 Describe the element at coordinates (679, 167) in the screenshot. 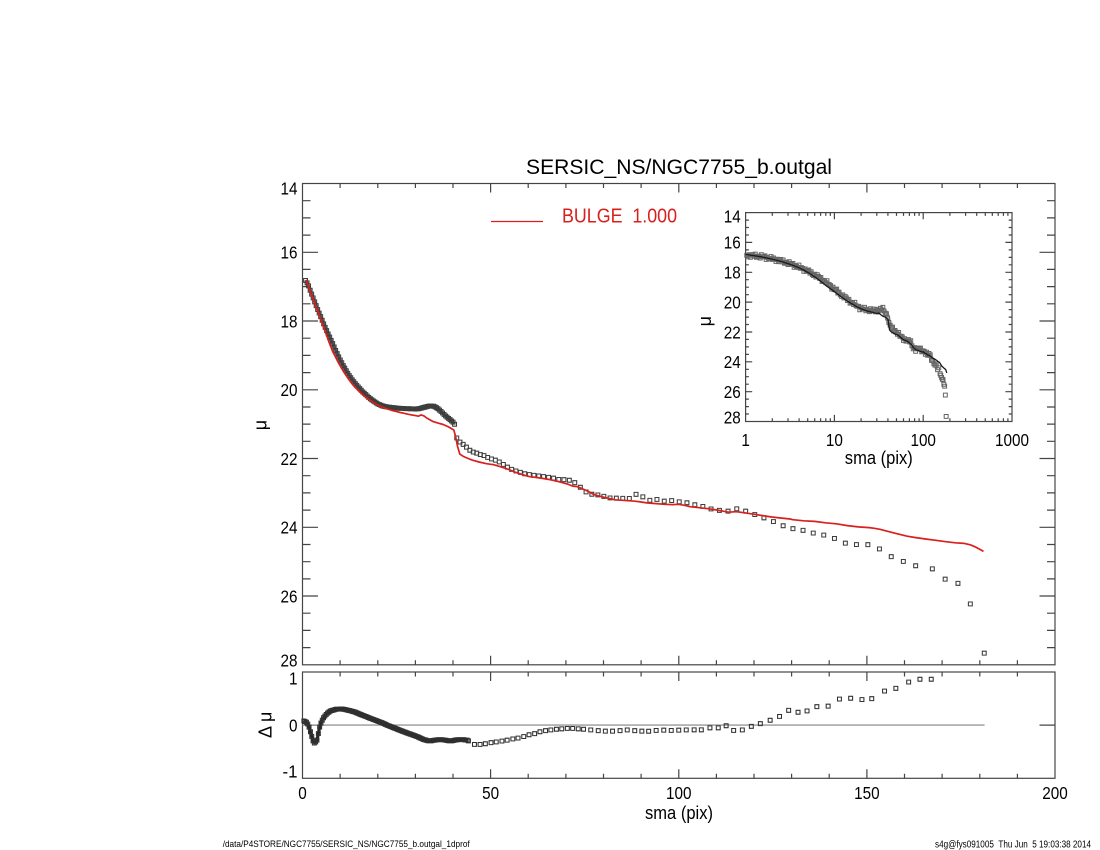

I see `svg-text: SERSIC_NS/NGC7755_b.outgal` at that location.